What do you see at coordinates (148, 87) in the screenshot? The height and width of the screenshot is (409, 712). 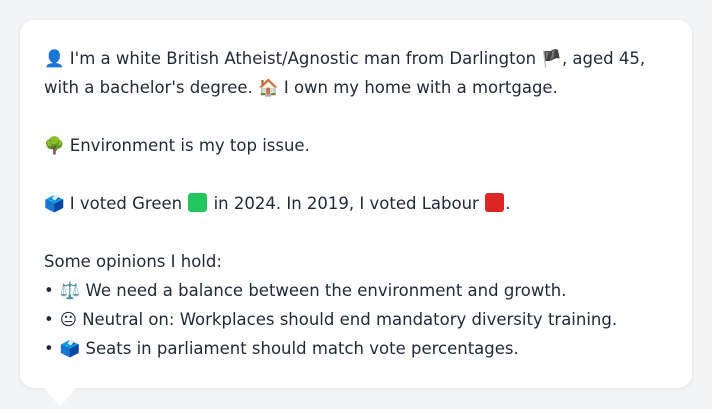 I see `bio-education: with a bachelor's degree.` at bounding box center [148, 87].